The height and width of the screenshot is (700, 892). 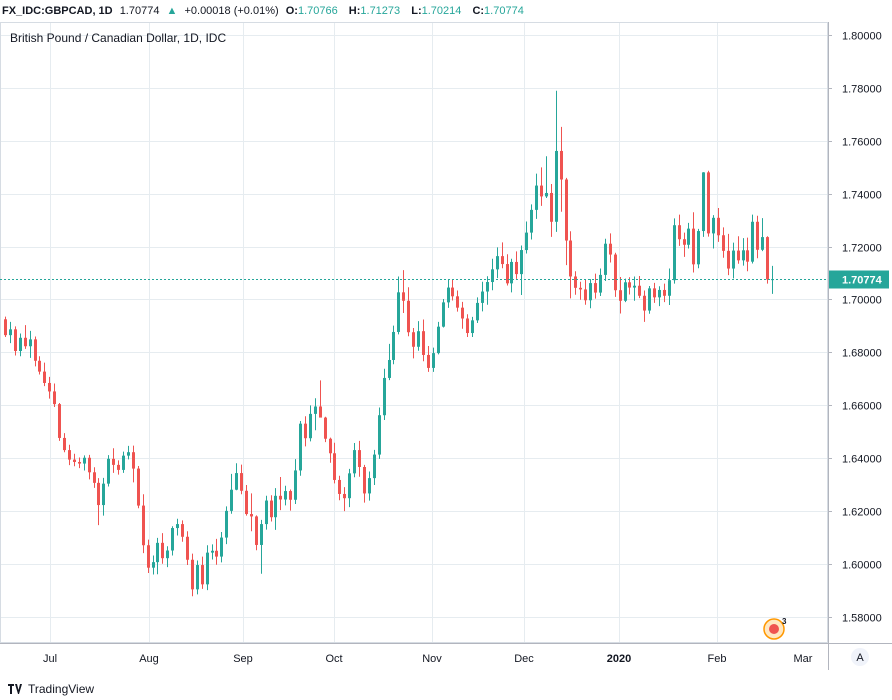 I want to click on tradingview-footer: TradingView, so click(x=51, y=689).